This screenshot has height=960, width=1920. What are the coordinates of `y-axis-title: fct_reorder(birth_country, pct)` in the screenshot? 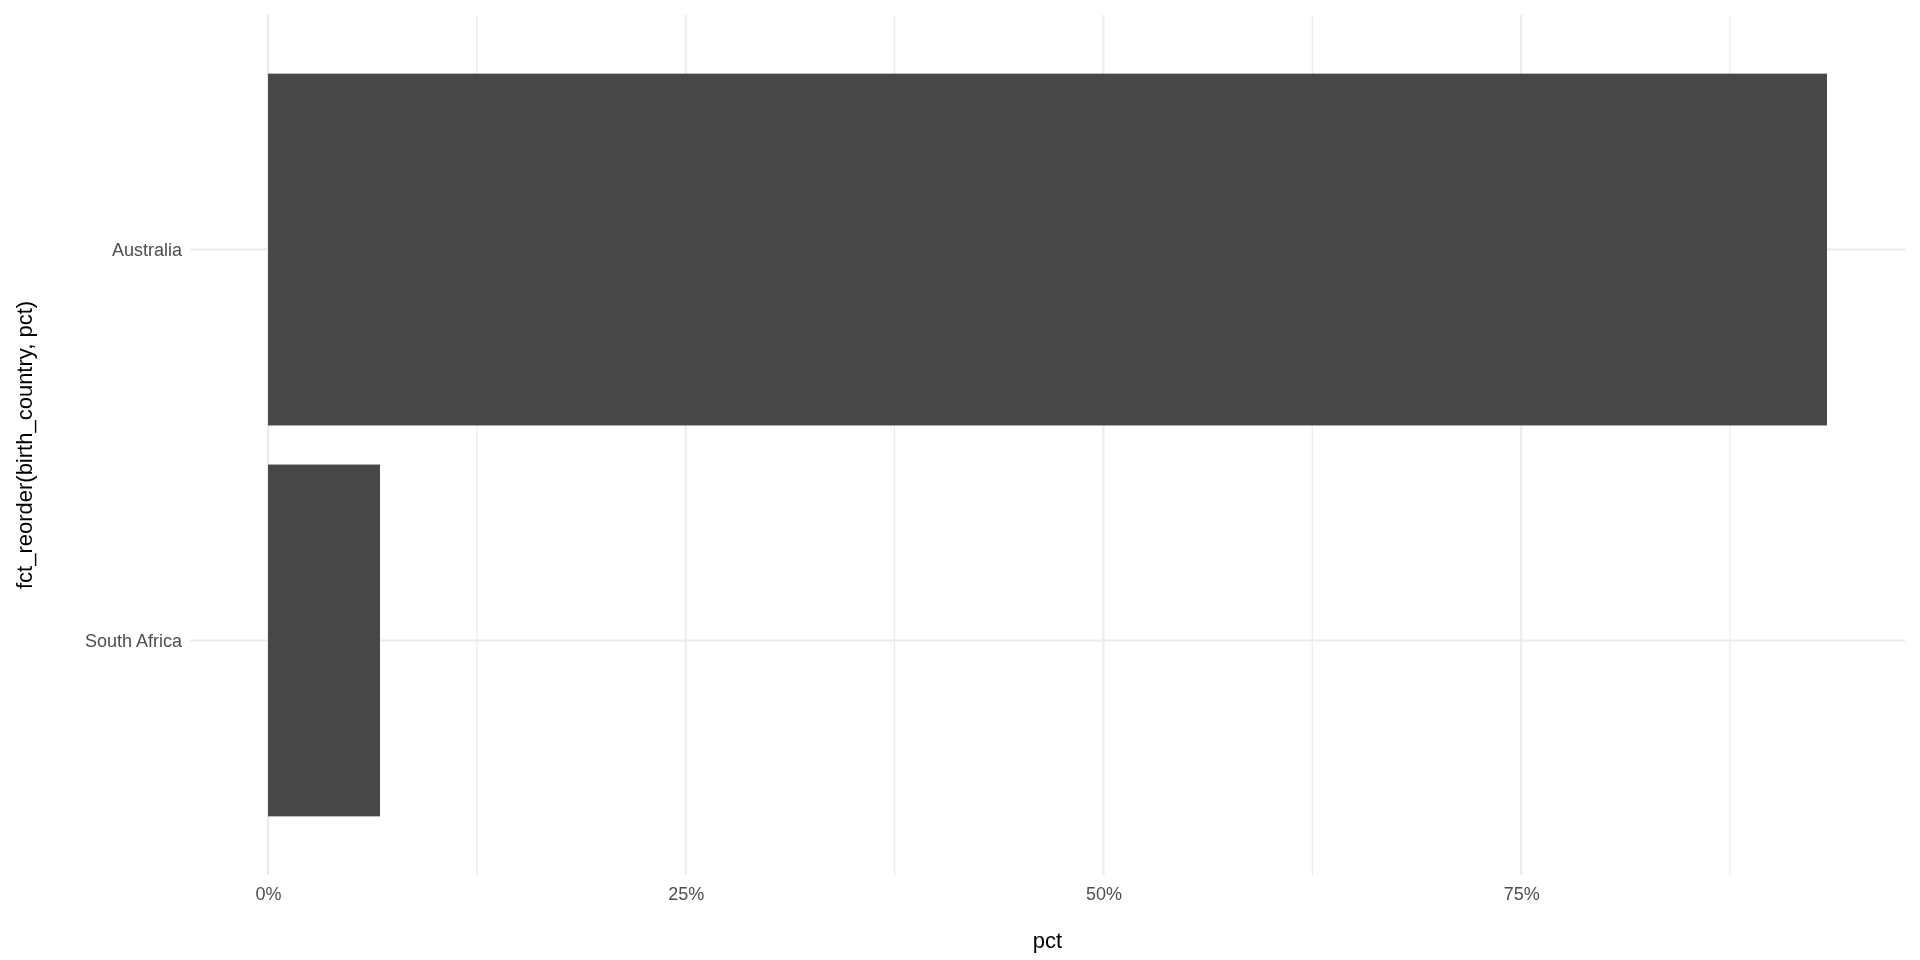 It's located at (24, 445).